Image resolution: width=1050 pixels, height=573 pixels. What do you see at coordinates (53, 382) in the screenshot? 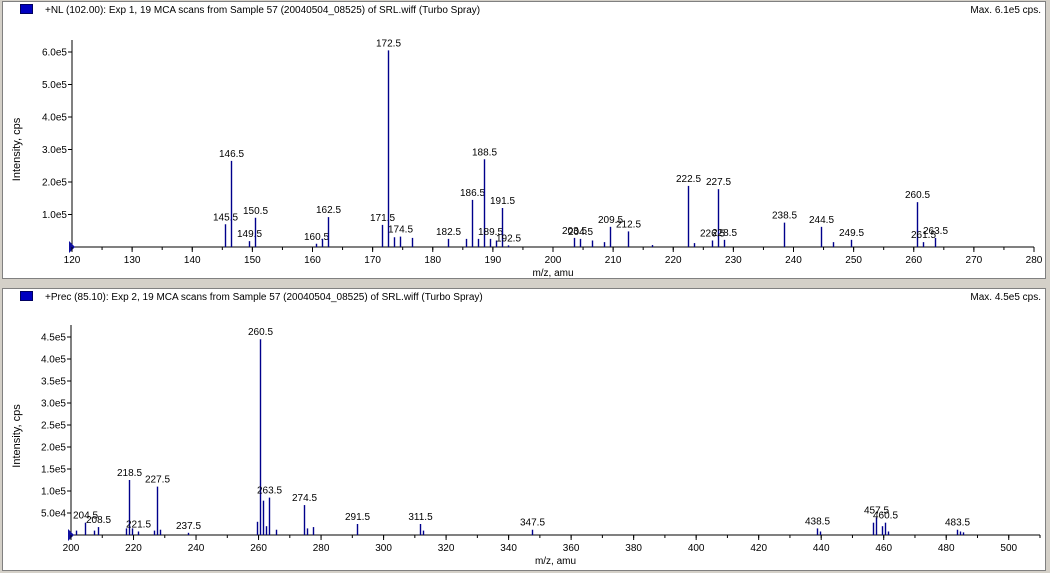
I see `y-tick-label: 3.5e5` at bounding box center [53, 382].